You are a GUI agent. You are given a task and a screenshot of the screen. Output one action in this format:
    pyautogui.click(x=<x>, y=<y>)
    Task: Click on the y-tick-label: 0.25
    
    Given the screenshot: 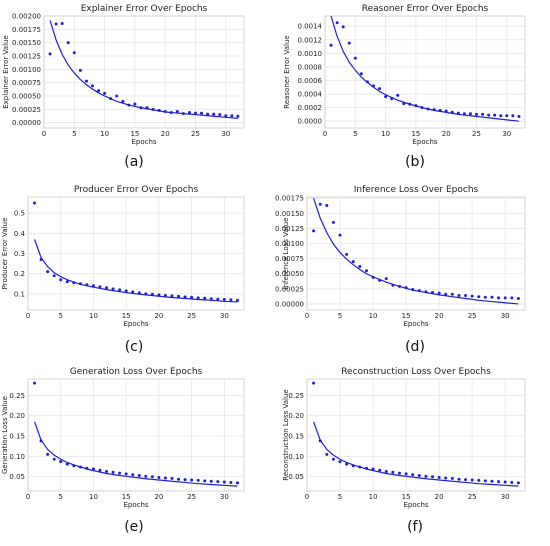 What is the action you would take?
    pyautogui.click(x=17, y=396)
    